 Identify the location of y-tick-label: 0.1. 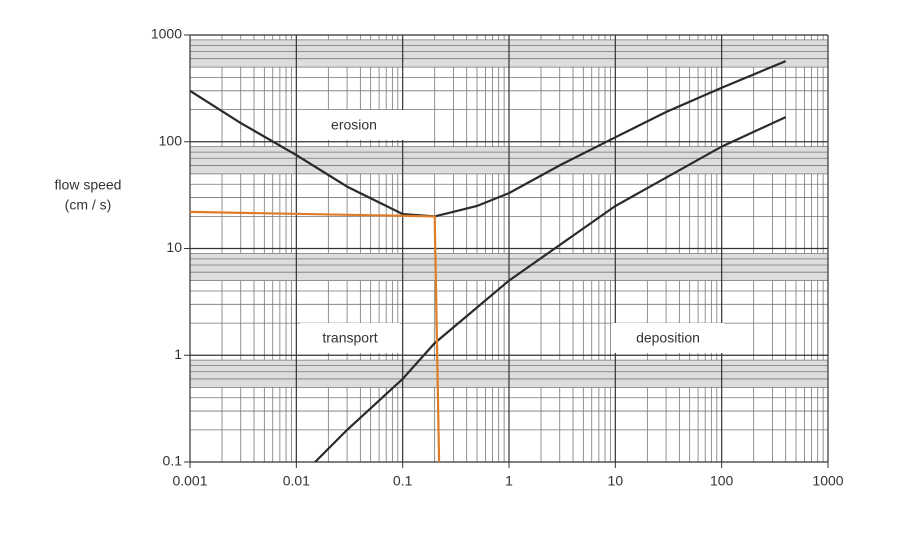
(173, 461).